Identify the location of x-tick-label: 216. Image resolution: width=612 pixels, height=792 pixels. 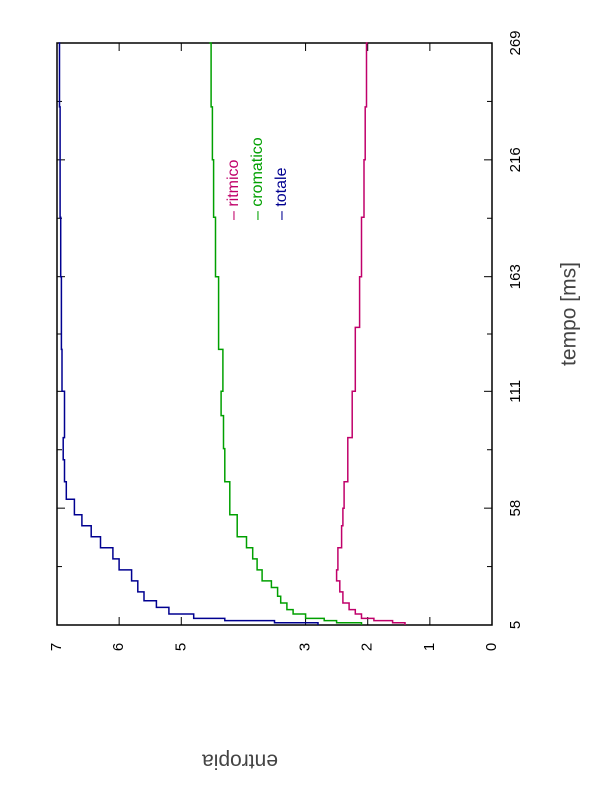
(515, 159).